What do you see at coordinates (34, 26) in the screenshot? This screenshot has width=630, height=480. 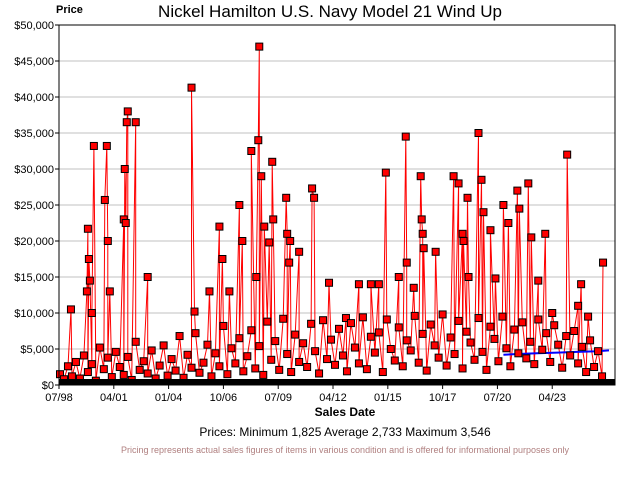 I see `y-tick-label: $50,000` at bounding box center [34, 26].